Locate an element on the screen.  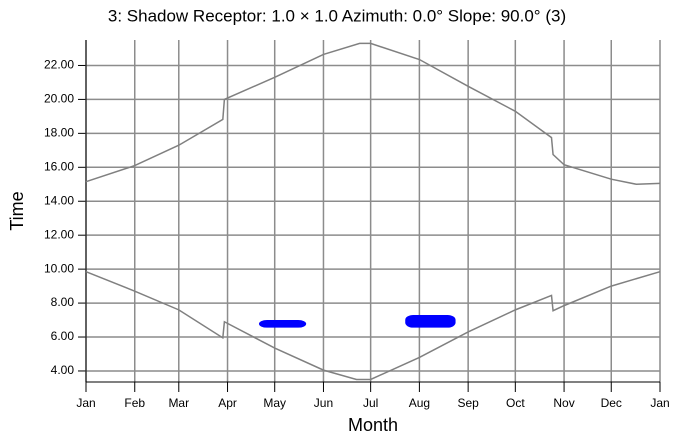
x-axis-label: Month is located at coordinates (373, 425).